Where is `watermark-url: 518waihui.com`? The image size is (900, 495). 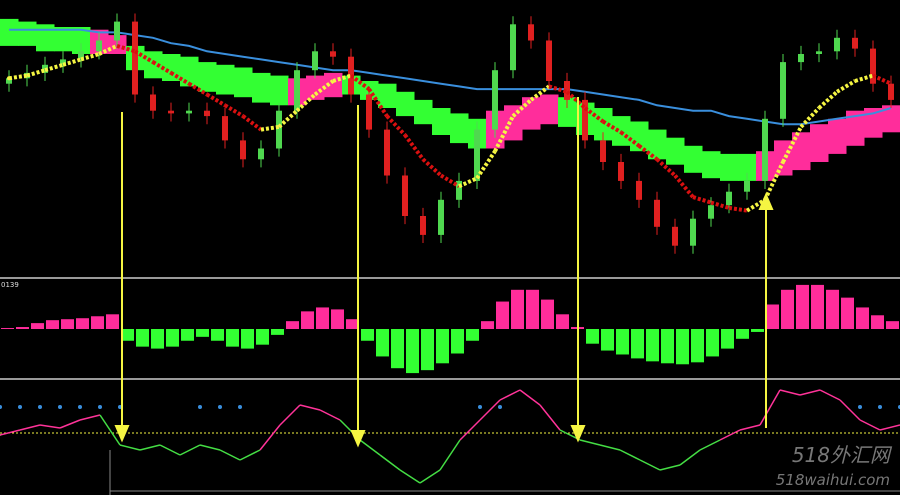 watermark-url: 518waihui.com is located at coordinates (833, 480).